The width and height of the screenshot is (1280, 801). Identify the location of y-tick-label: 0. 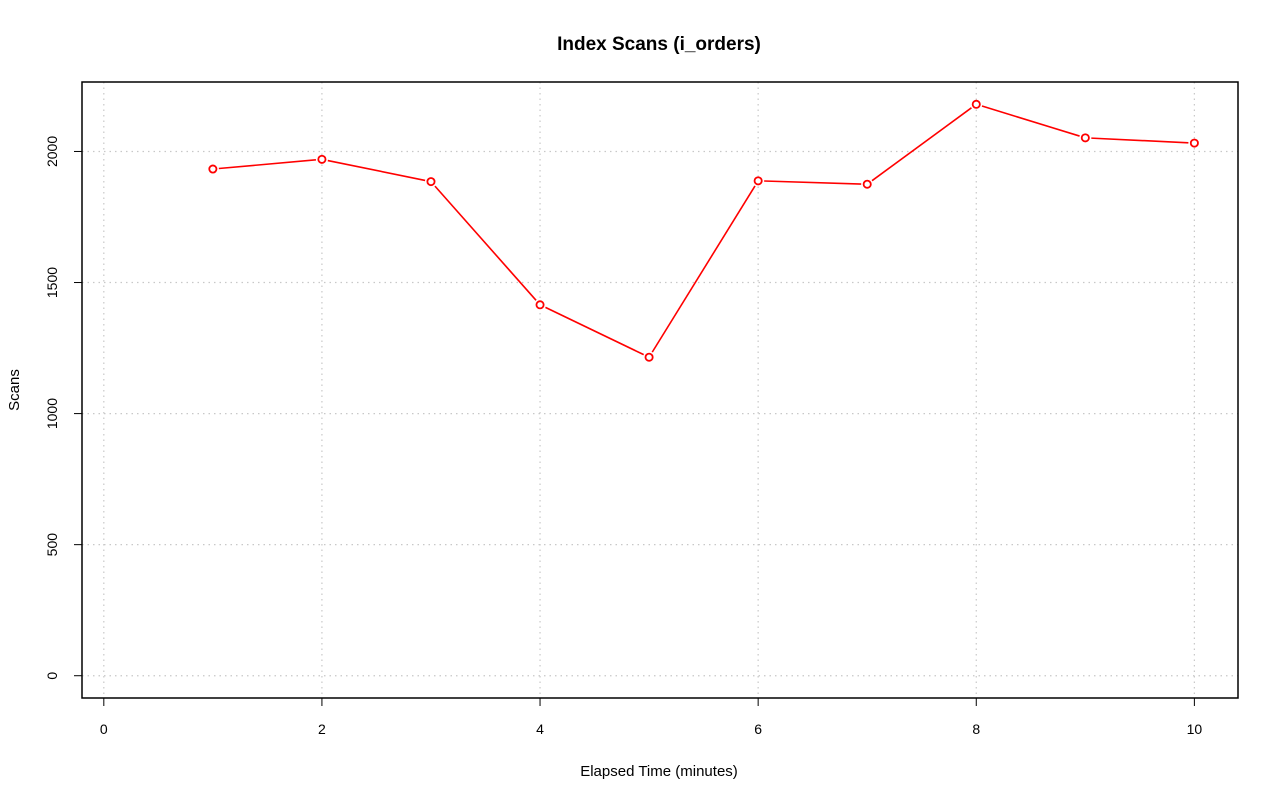
(52, 676).